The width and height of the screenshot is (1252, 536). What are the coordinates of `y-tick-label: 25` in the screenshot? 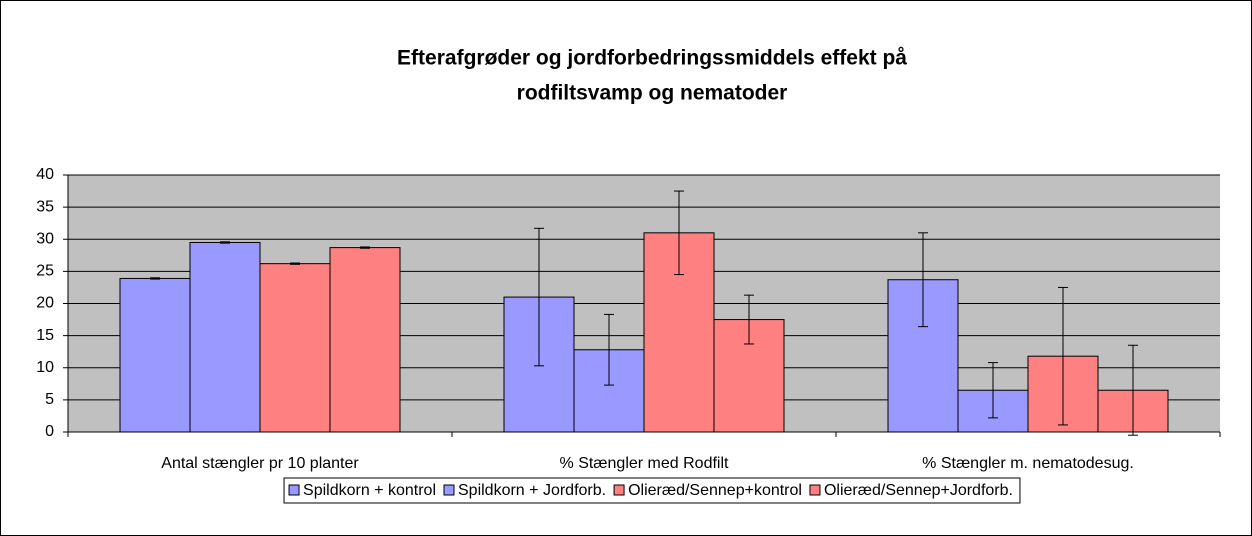 It's located at (45, 271).